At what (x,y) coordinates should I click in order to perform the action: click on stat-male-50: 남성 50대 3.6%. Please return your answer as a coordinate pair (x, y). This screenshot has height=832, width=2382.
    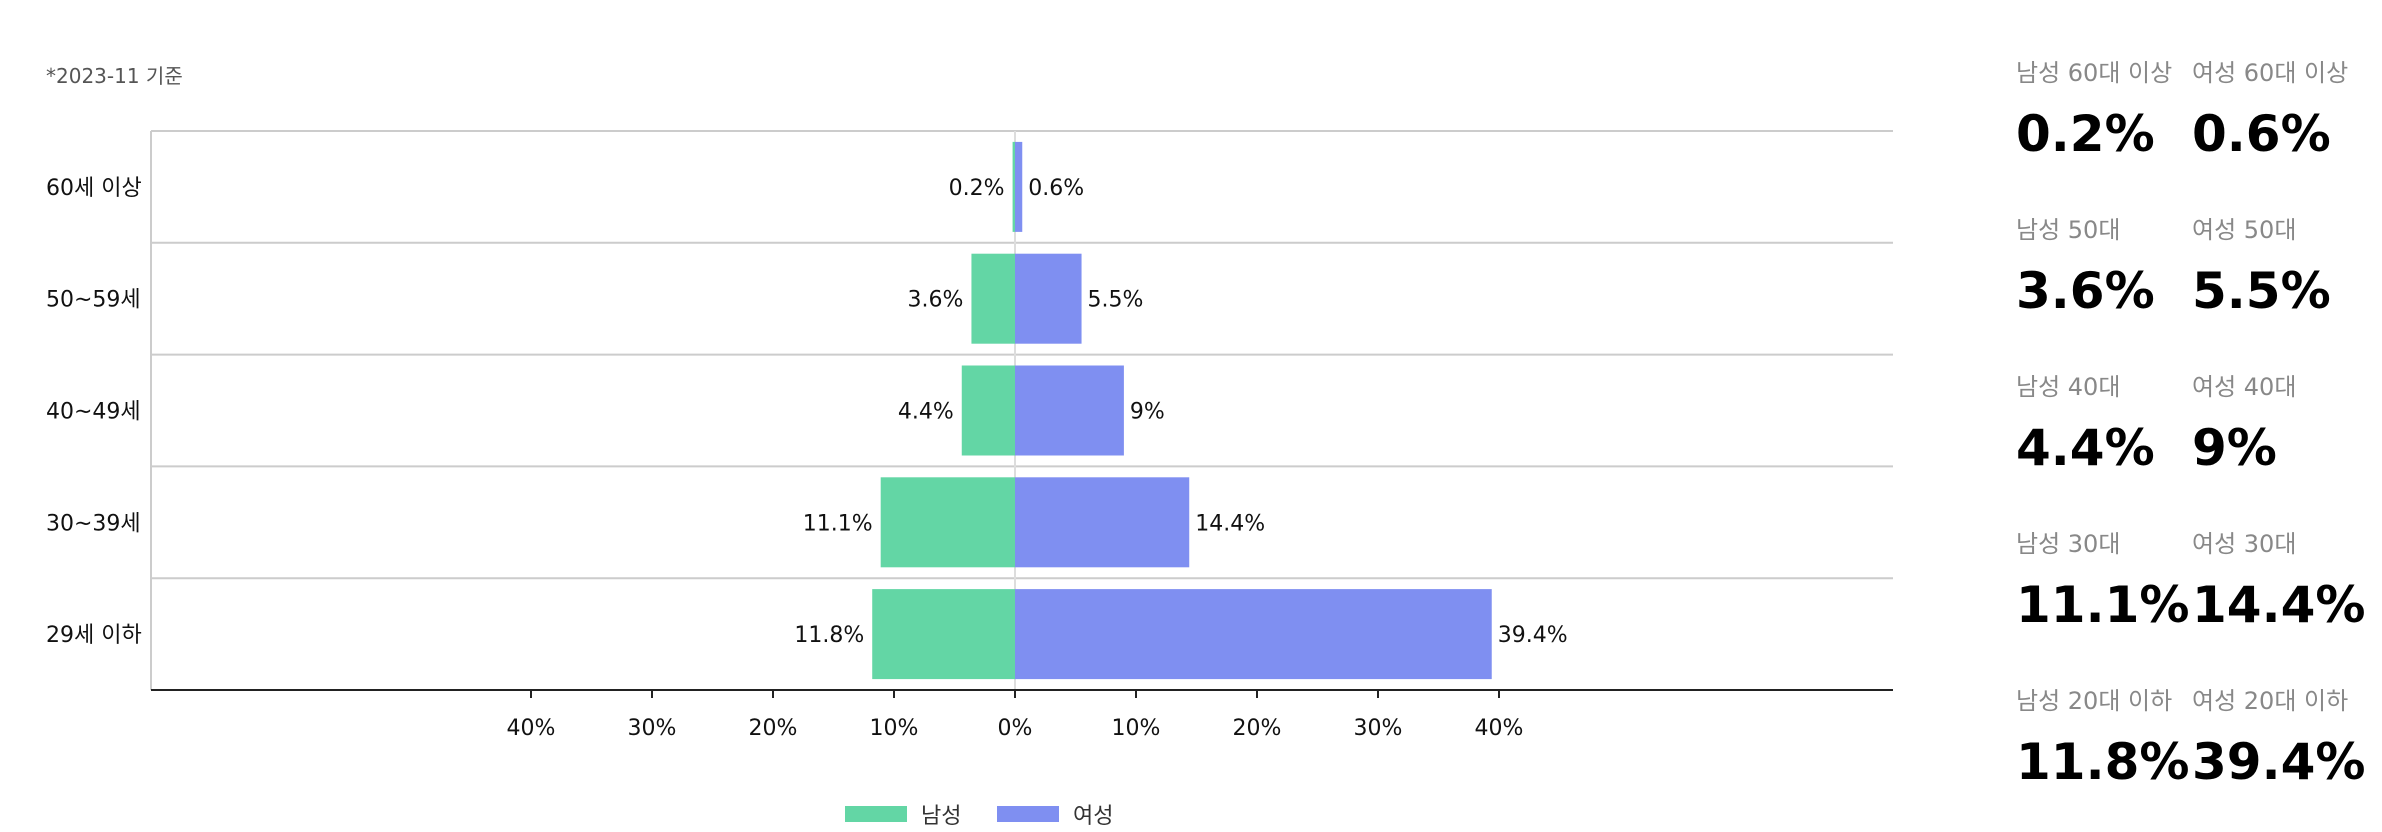
    Looking at the image, I should click on (2104, 293).